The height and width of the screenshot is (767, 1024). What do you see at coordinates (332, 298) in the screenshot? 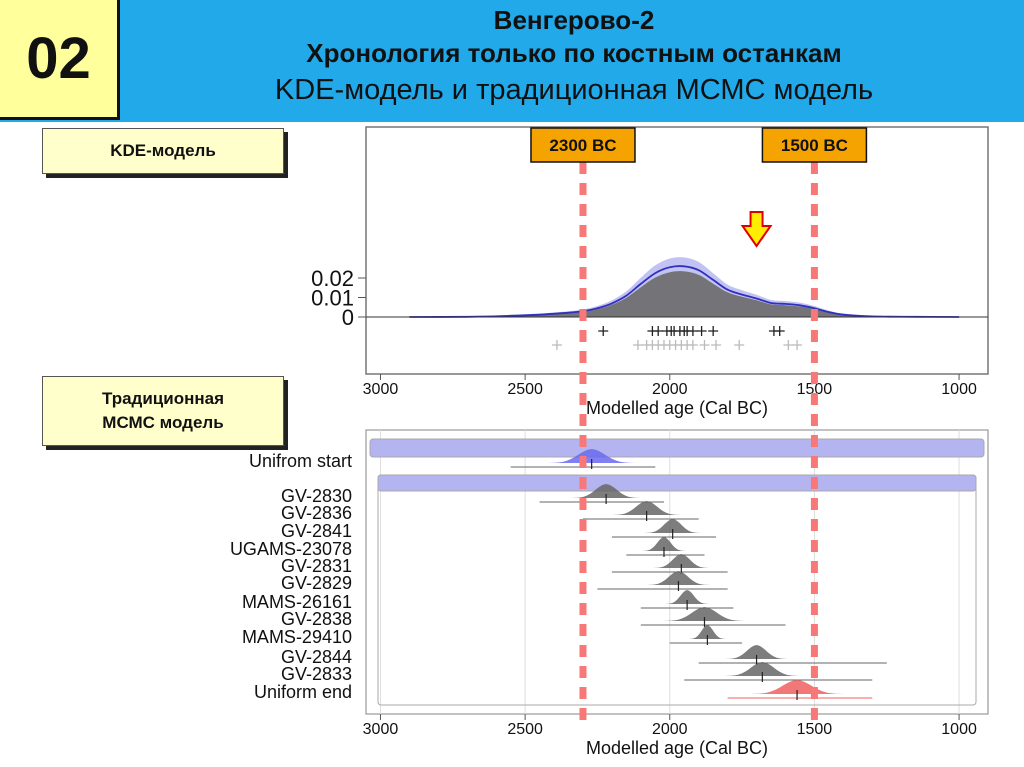
I see `kde-ytick-label: 0.01` at bounding box center [332, 298].